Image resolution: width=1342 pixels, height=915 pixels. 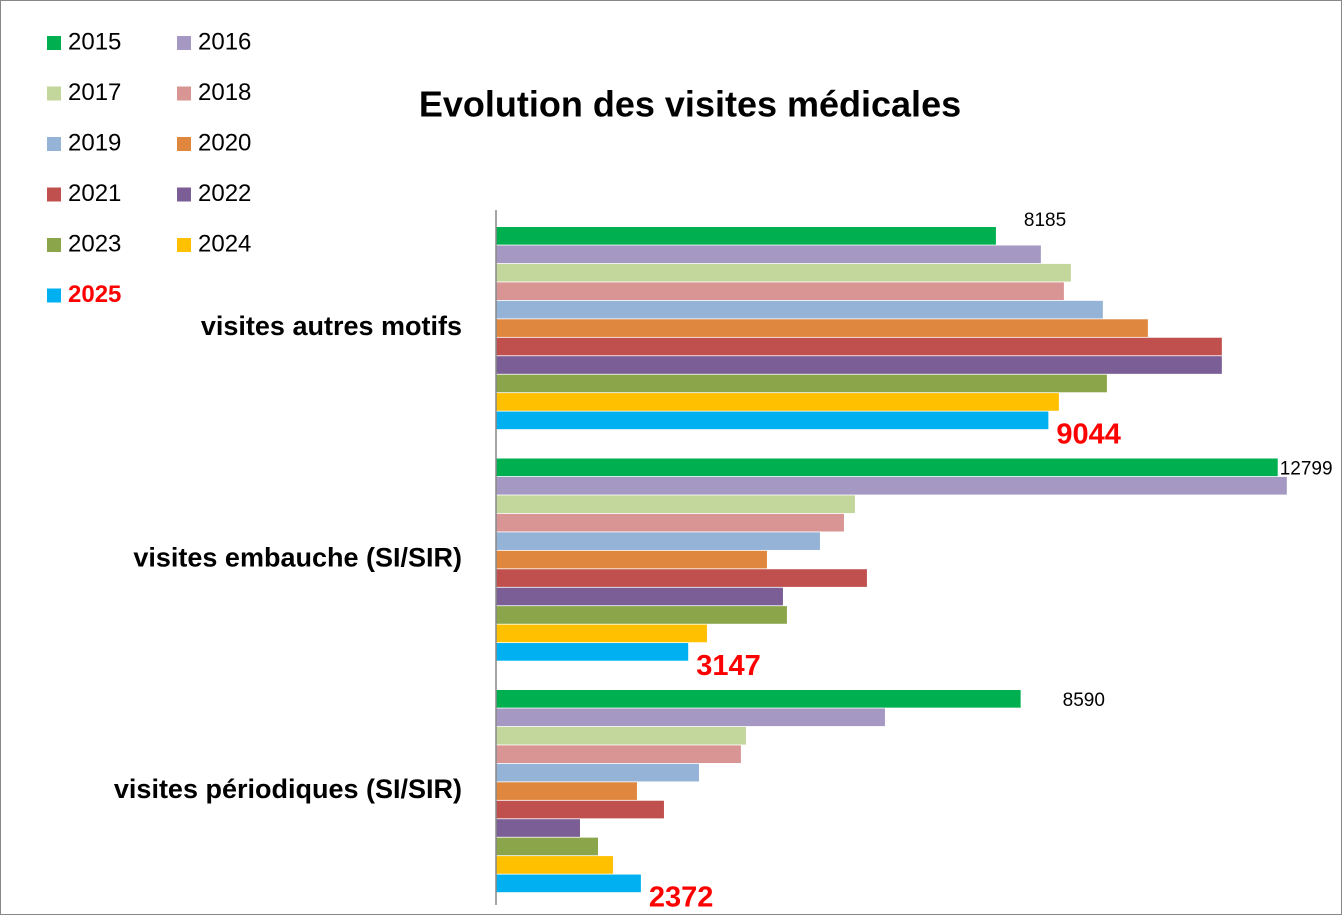 I want to click on legend-label: 2019, so click(x=94, y=142).